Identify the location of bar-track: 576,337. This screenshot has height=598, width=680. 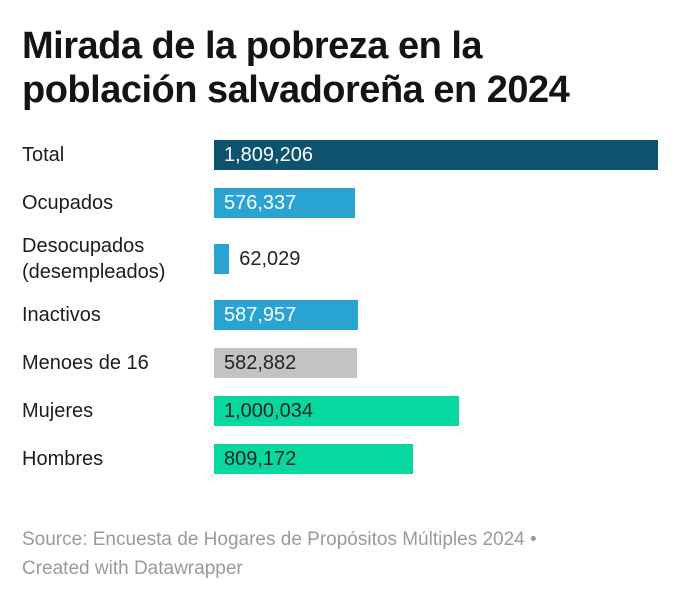
(436, 203).